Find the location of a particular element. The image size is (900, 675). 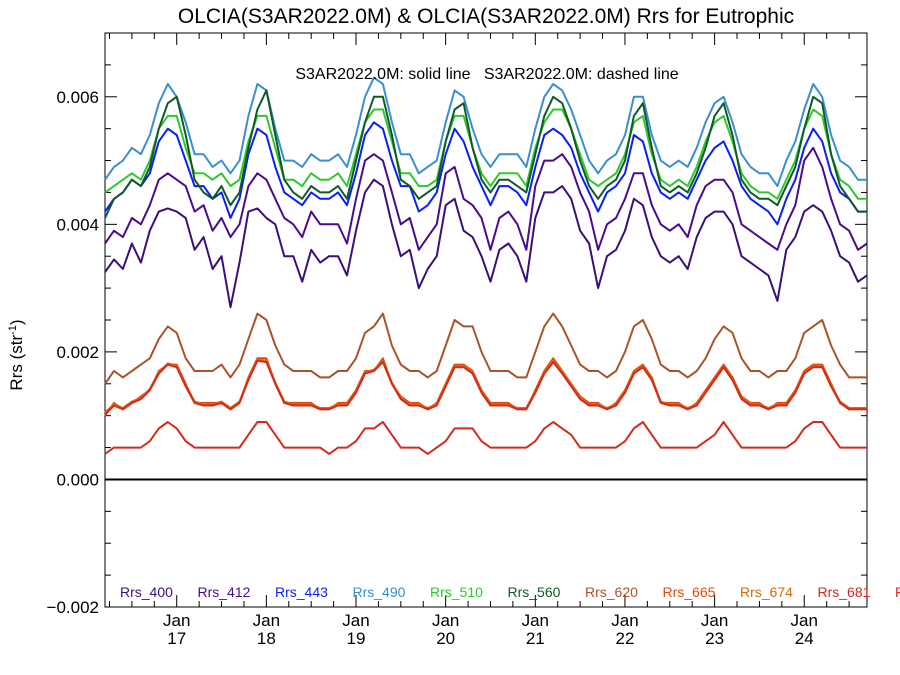

y-tick-label: 0.000 is located at coordinates (77, 479).